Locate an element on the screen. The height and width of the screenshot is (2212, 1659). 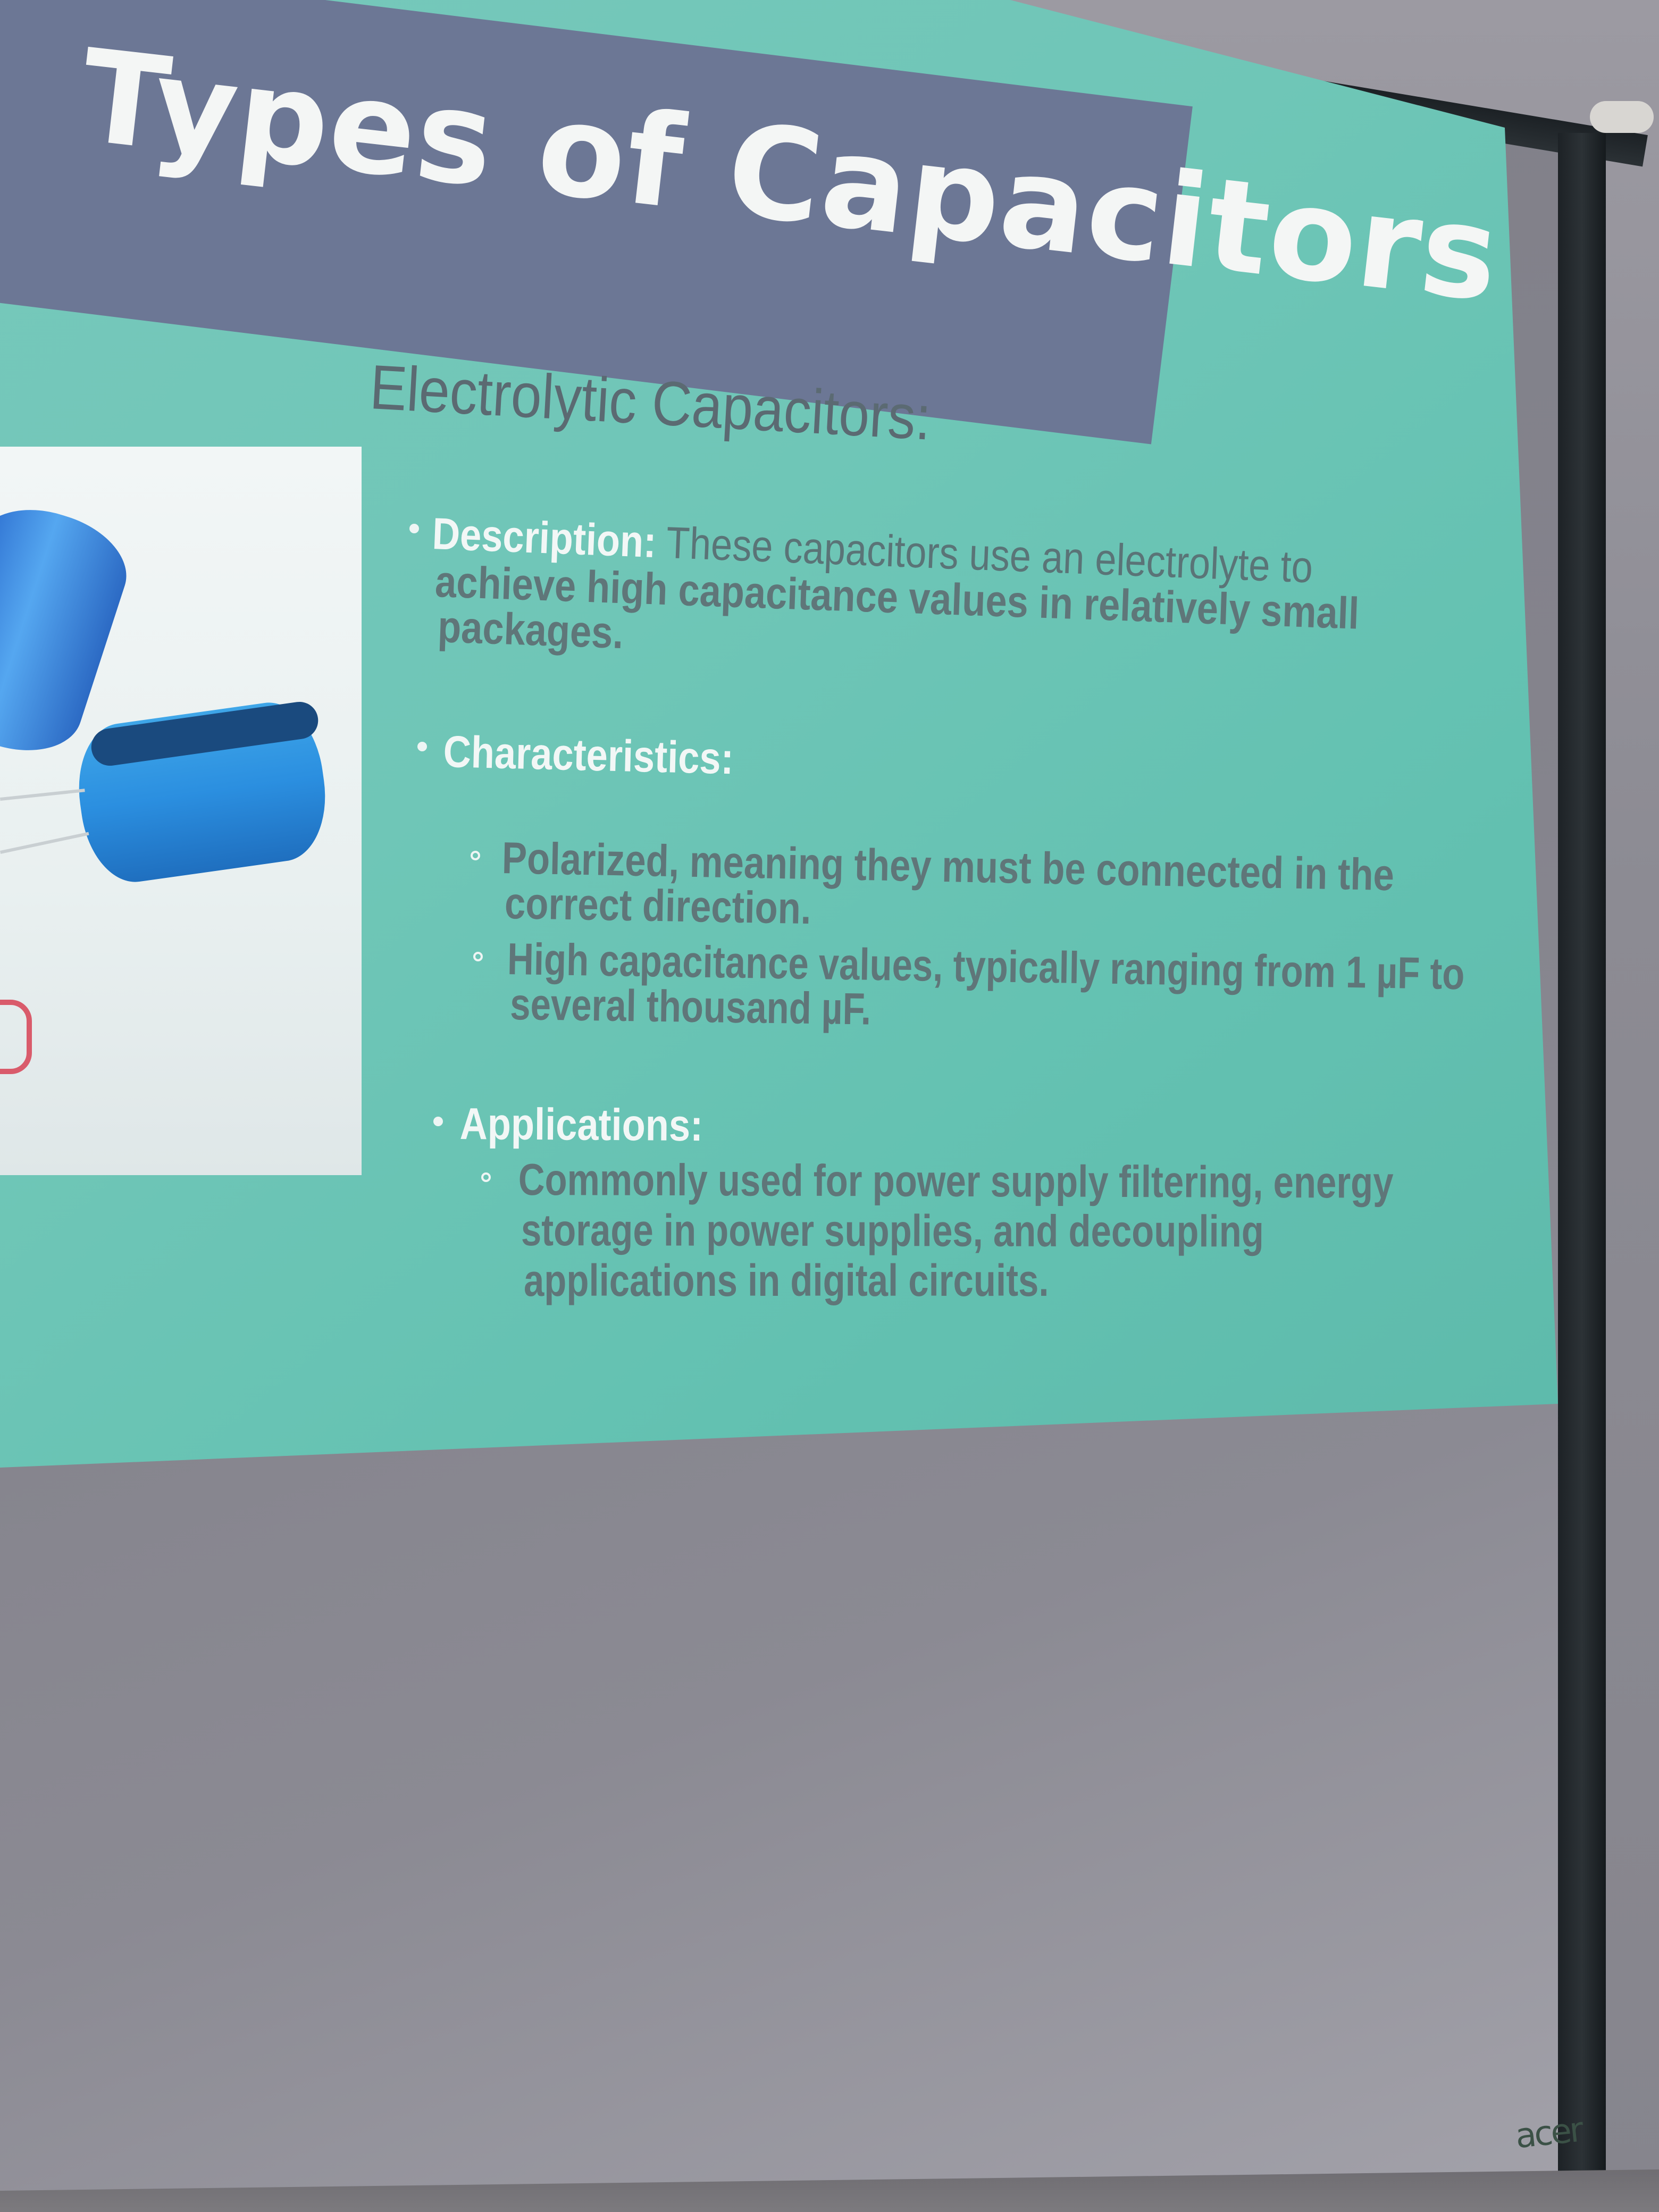
description-line-3: packages. is located at coordinates (531, 629).